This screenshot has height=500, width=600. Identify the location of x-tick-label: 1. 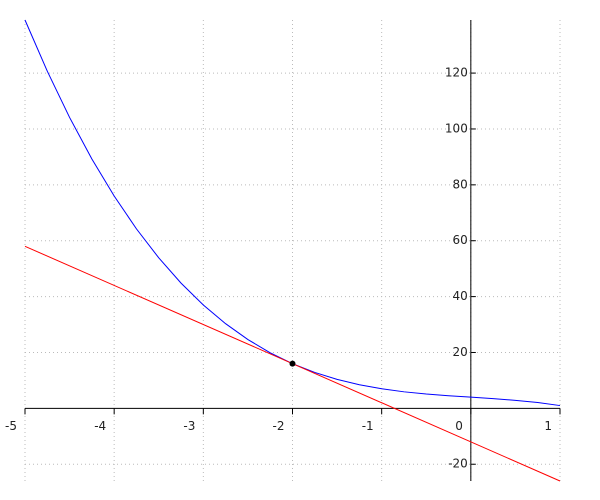
(548, 426).